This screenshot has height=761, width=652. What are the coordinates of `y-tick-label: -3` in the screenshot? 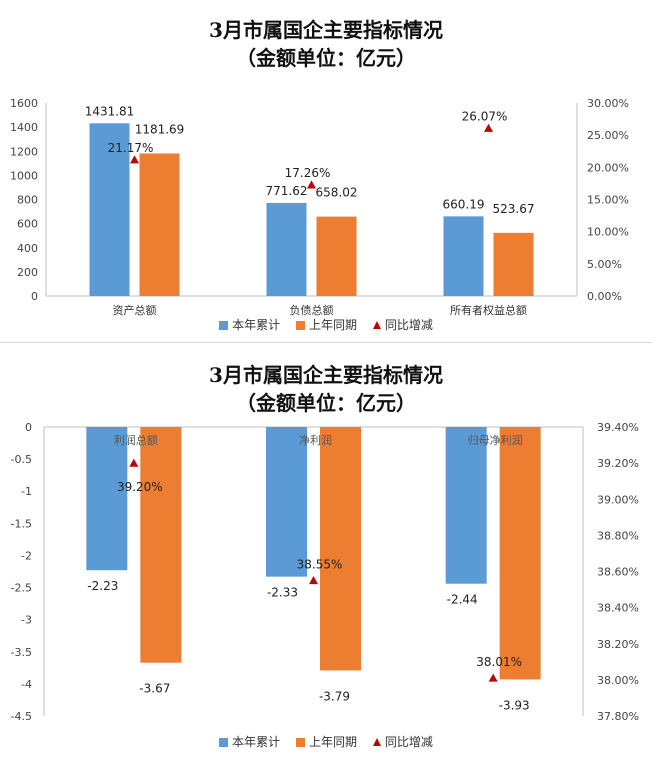 It's located at (26, 620).